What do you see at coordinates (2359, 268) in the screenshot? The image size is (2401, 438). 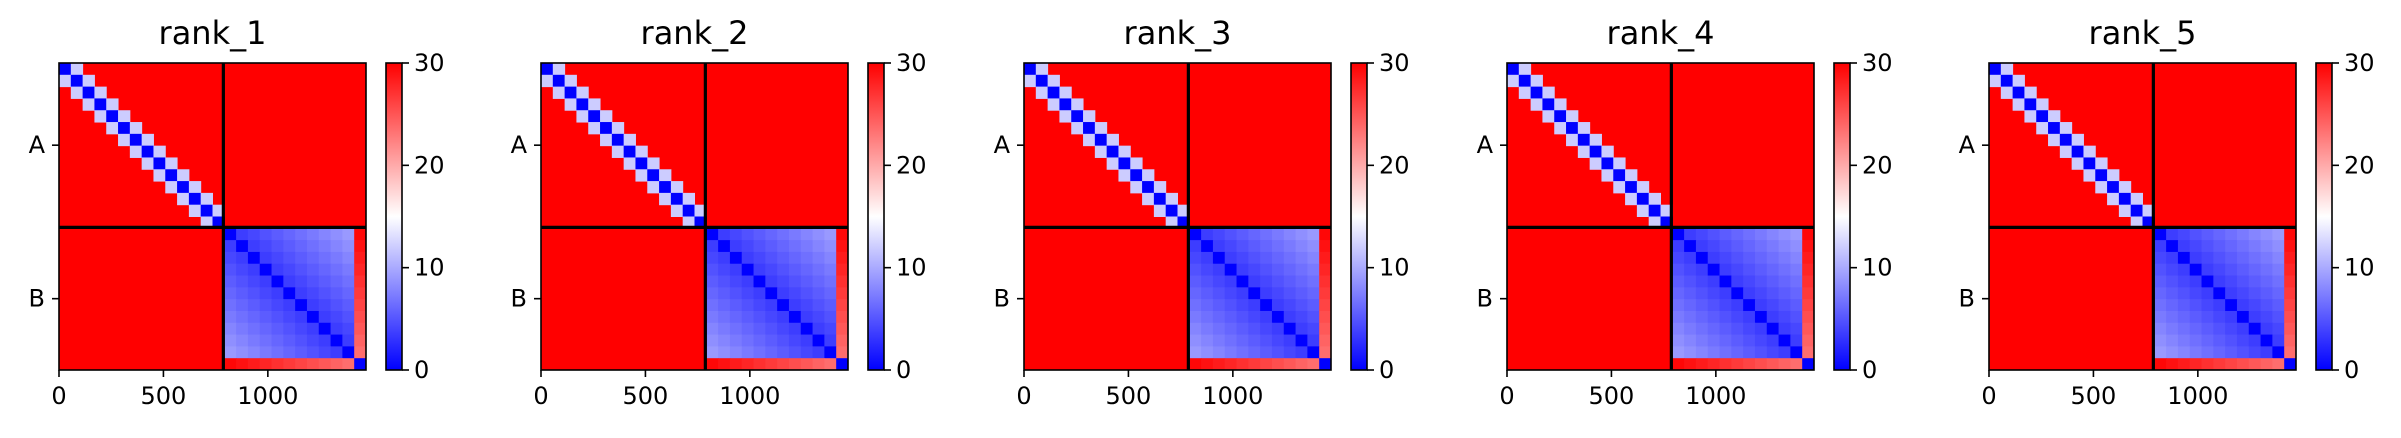 I see `colorbar-tick-label: 10` at bounding box center [2359, 268].